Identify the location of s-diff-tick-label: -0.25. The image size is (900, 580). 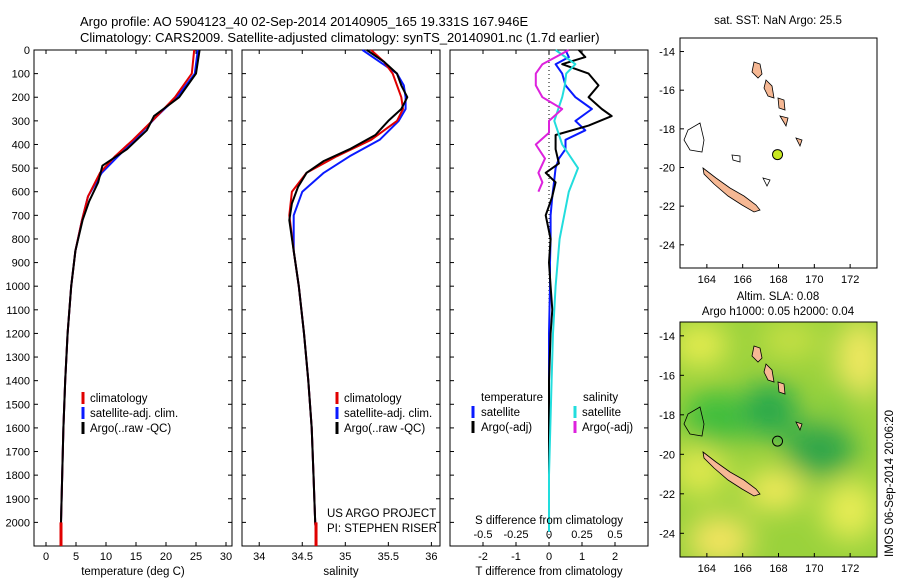
(515, 535).